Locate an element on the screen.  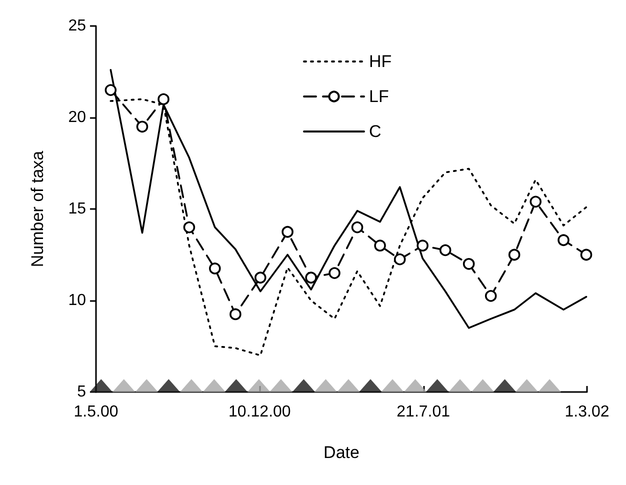
y-tick-label: 10 is located at coordinates (77, 300).